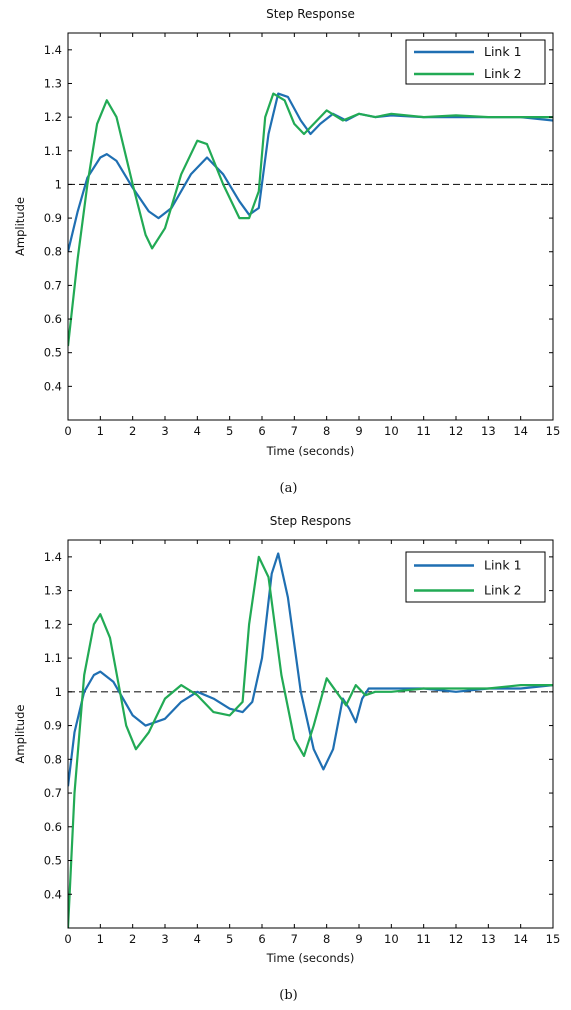  What do you see at coordinates (289, 488) in the screenshot?
I see `figure-caption: (a)` at bounding box center [289, 488].